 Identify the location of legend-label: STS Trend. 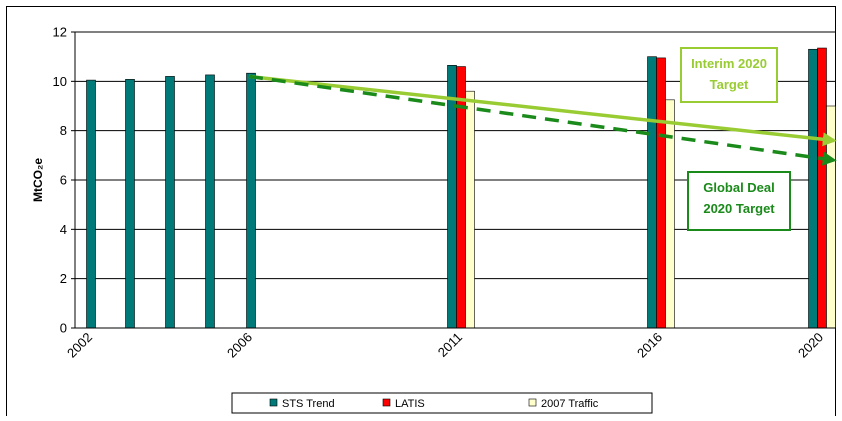
(308, 404).